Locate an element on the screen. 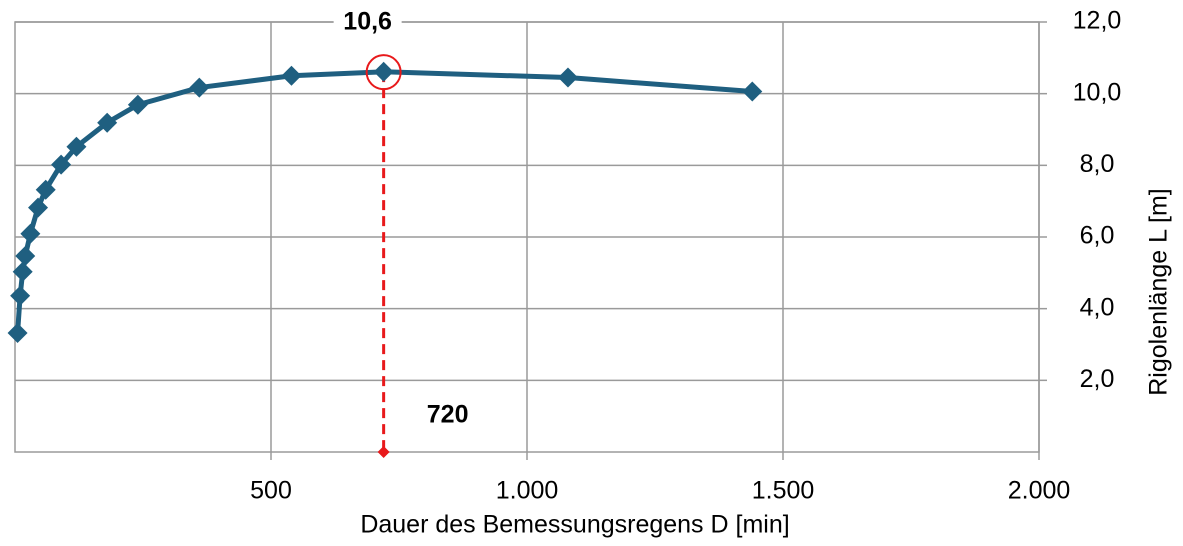  x-tick-label: 1.000 is located at coordinates (527, 491).